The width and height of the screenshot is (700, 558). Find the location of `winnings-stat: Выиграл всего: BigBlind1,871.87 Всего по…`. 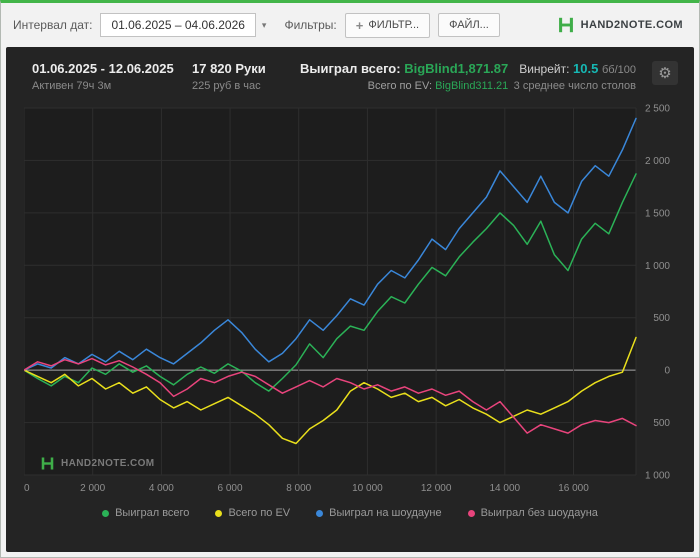

winnings-stat: Выиграл всего: BigBlind1,871.87 Всего по… is located at coordinates (404, 76).